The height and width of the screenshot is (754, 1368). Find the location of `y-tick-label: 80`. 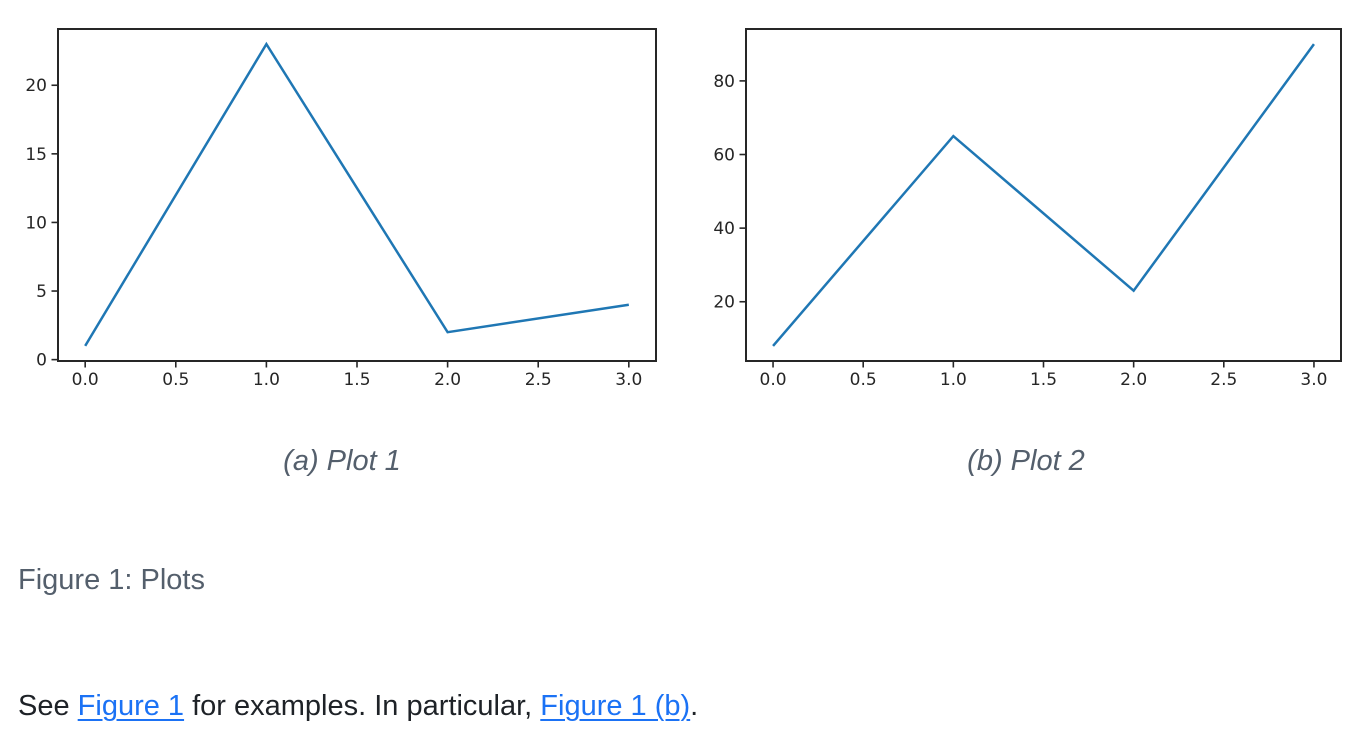

y-tick-label: 80 is located at coordinates (724, 82).